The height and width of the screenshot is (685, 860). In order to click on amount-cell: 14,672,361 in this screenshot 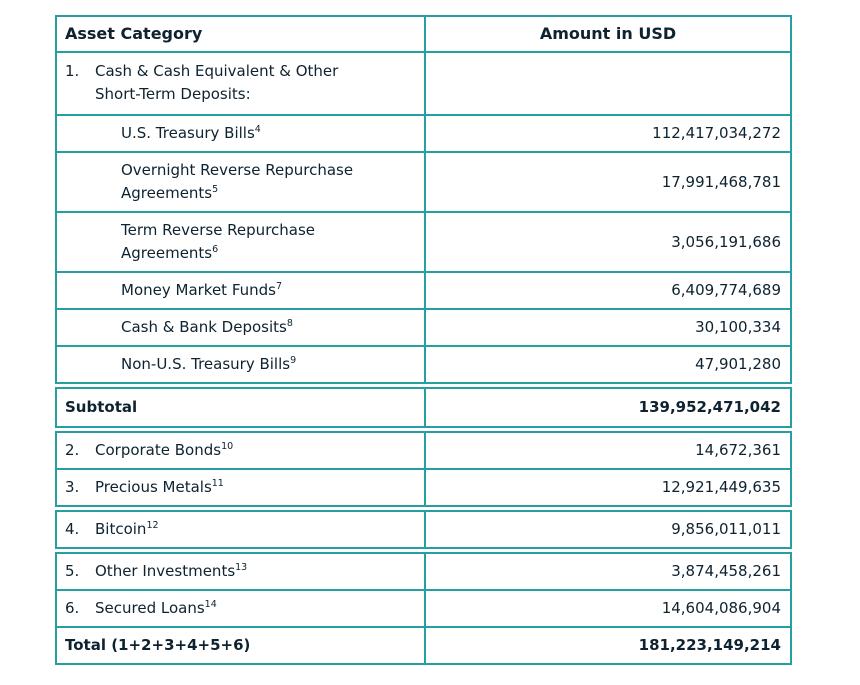, I will do `click(608, 448)`.